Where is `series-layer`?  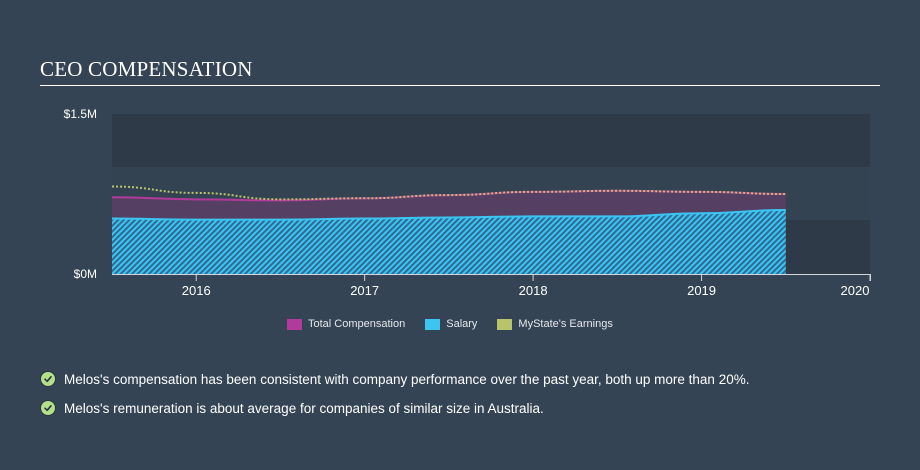 series-layer is located at coordinates (448, 229).